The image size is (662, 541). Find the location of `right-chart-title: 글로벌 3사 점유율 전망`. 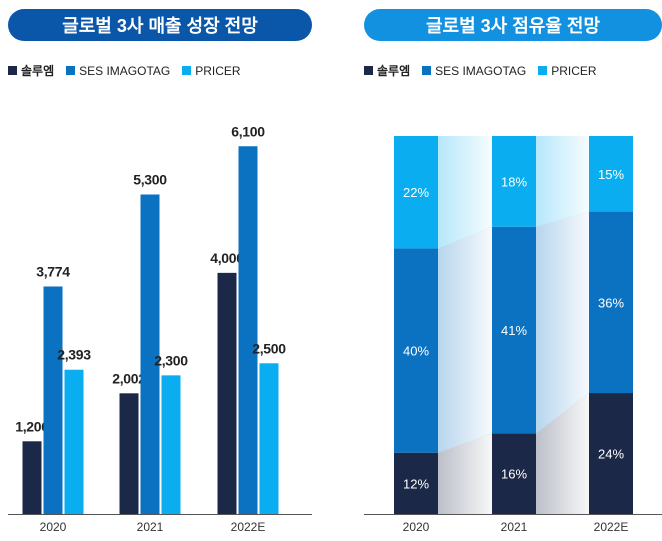

right-chart-title: 글로벌 3사 점유율 전망 is located at coordinates (513, 25).